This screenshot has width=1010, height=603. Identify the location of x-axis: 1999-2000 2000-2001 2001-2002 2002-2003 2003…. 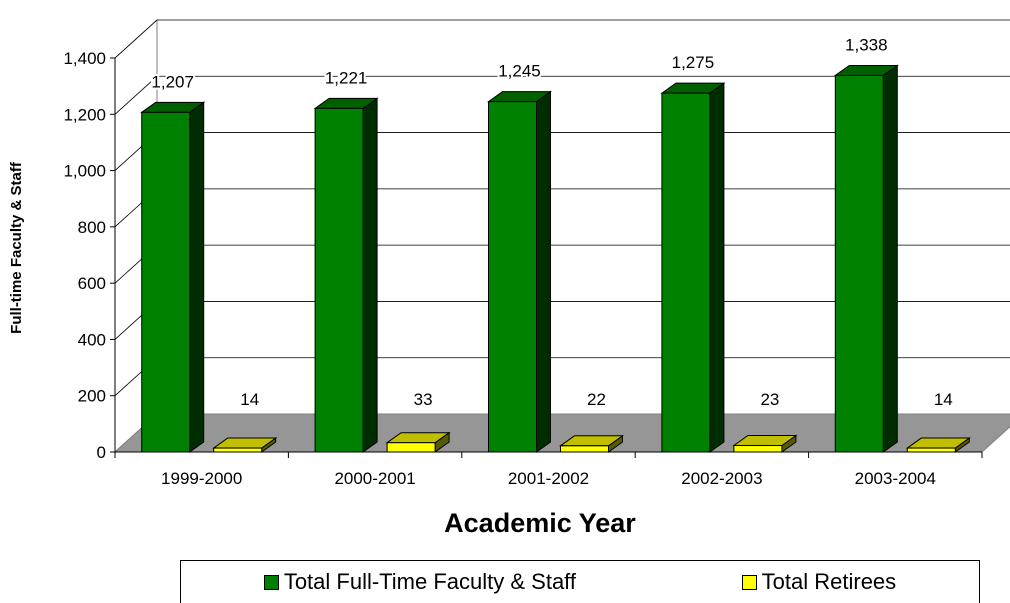
(548, 469).